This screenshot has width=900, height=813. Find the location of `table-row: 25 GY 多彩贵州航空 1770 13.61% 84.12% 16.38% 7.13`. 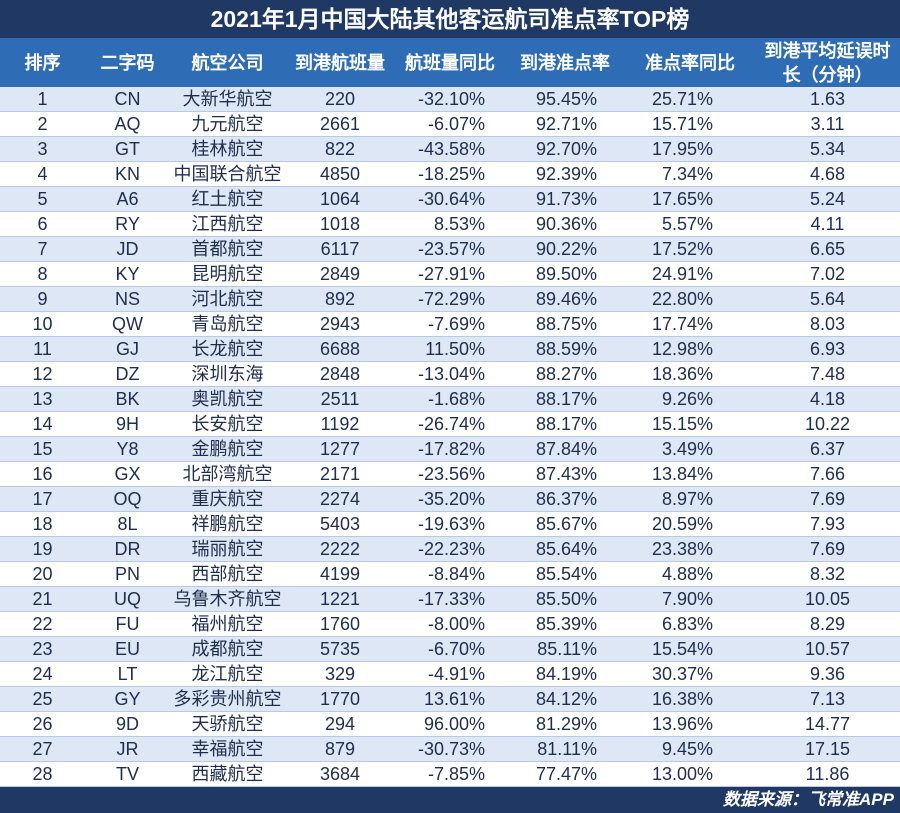

table-row: 25 GY 多彩贵州航空 1770 13.61% 84.12% 16.38% 7.13 is located at coordinates (450, 699).